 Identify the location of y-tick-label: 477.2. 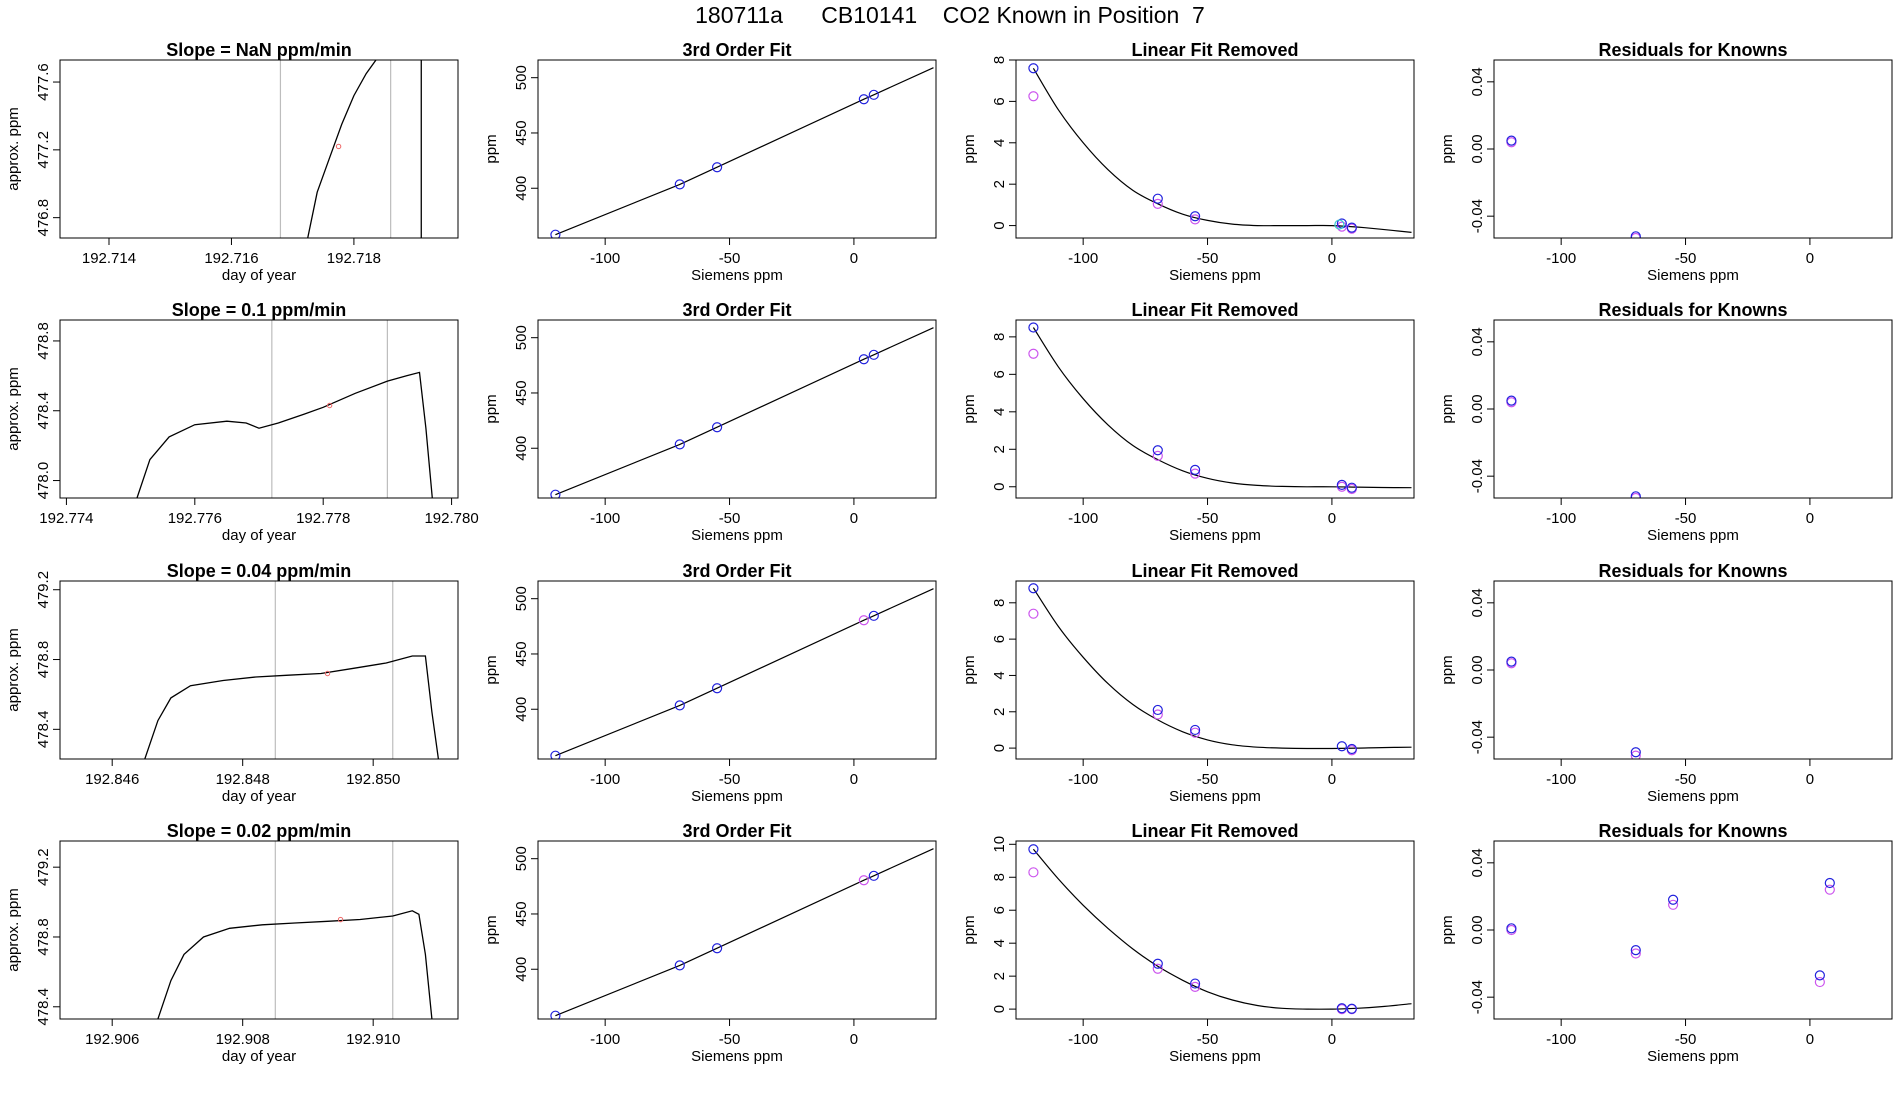
(43, 150).